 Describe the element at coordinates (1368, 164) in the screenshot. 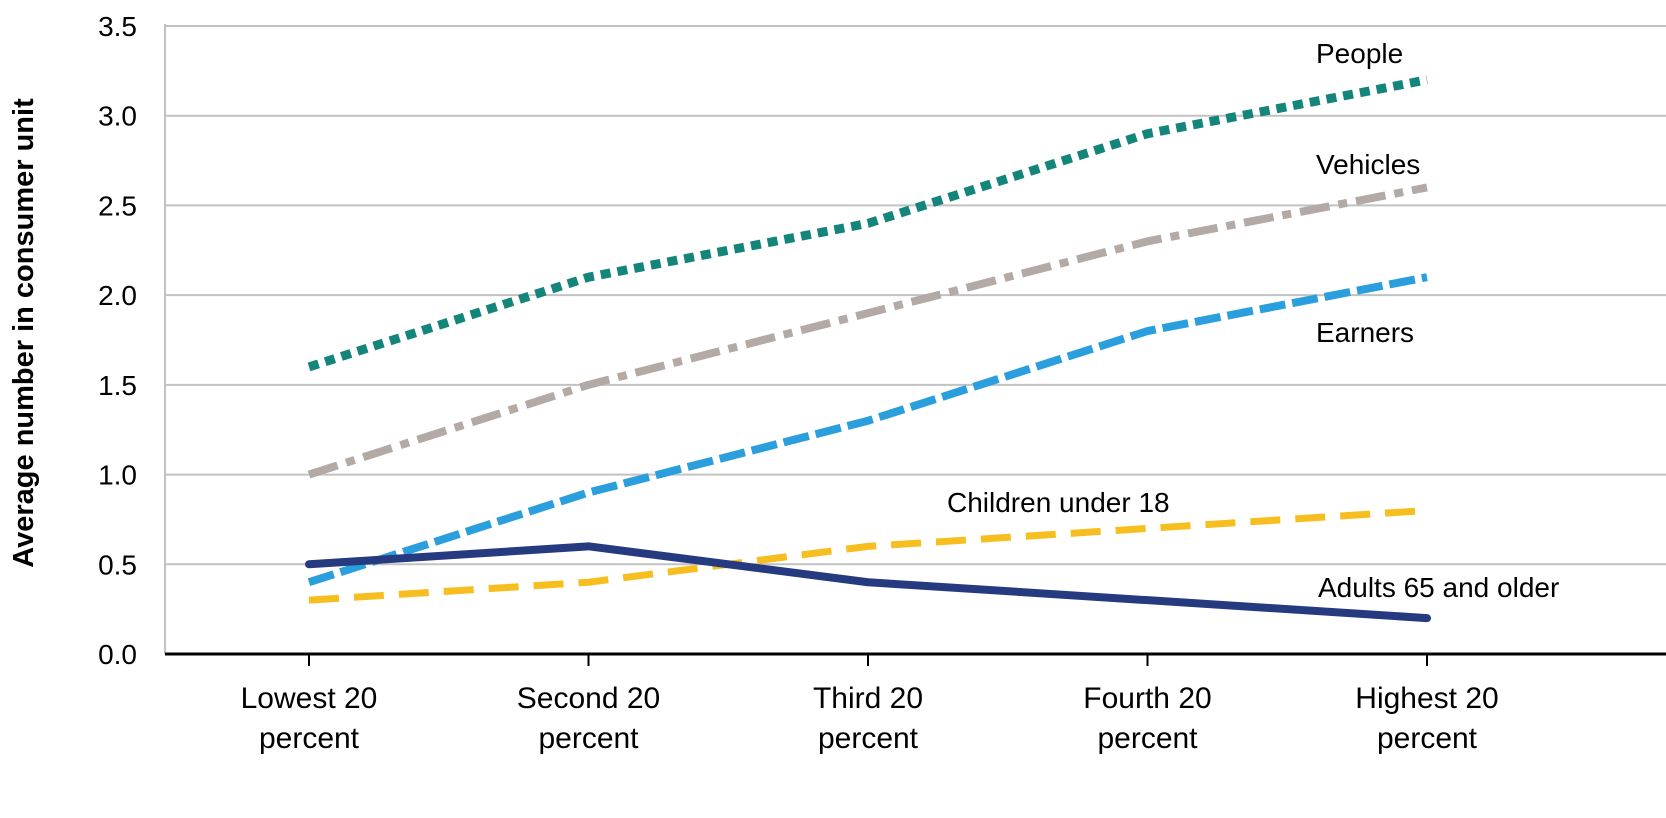

I see `series-label-vehicles: Vehicles` at that location.